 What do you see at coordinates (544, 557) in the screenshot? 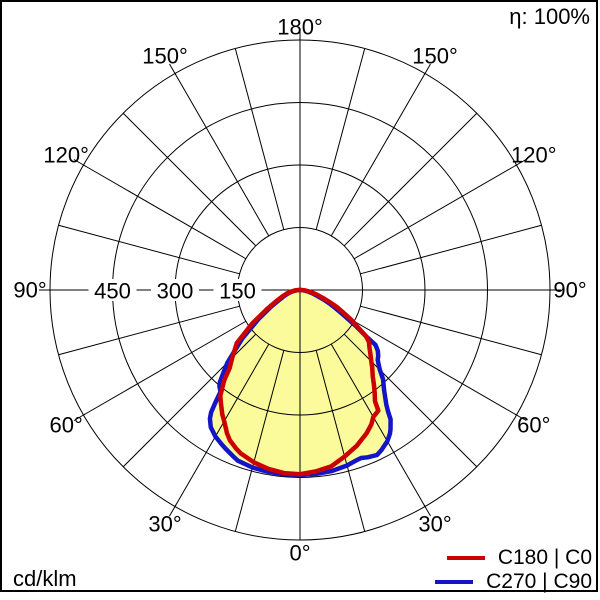
I see `legend-label-c0-c180: C180 | C0` at bounding box center [544, 557].